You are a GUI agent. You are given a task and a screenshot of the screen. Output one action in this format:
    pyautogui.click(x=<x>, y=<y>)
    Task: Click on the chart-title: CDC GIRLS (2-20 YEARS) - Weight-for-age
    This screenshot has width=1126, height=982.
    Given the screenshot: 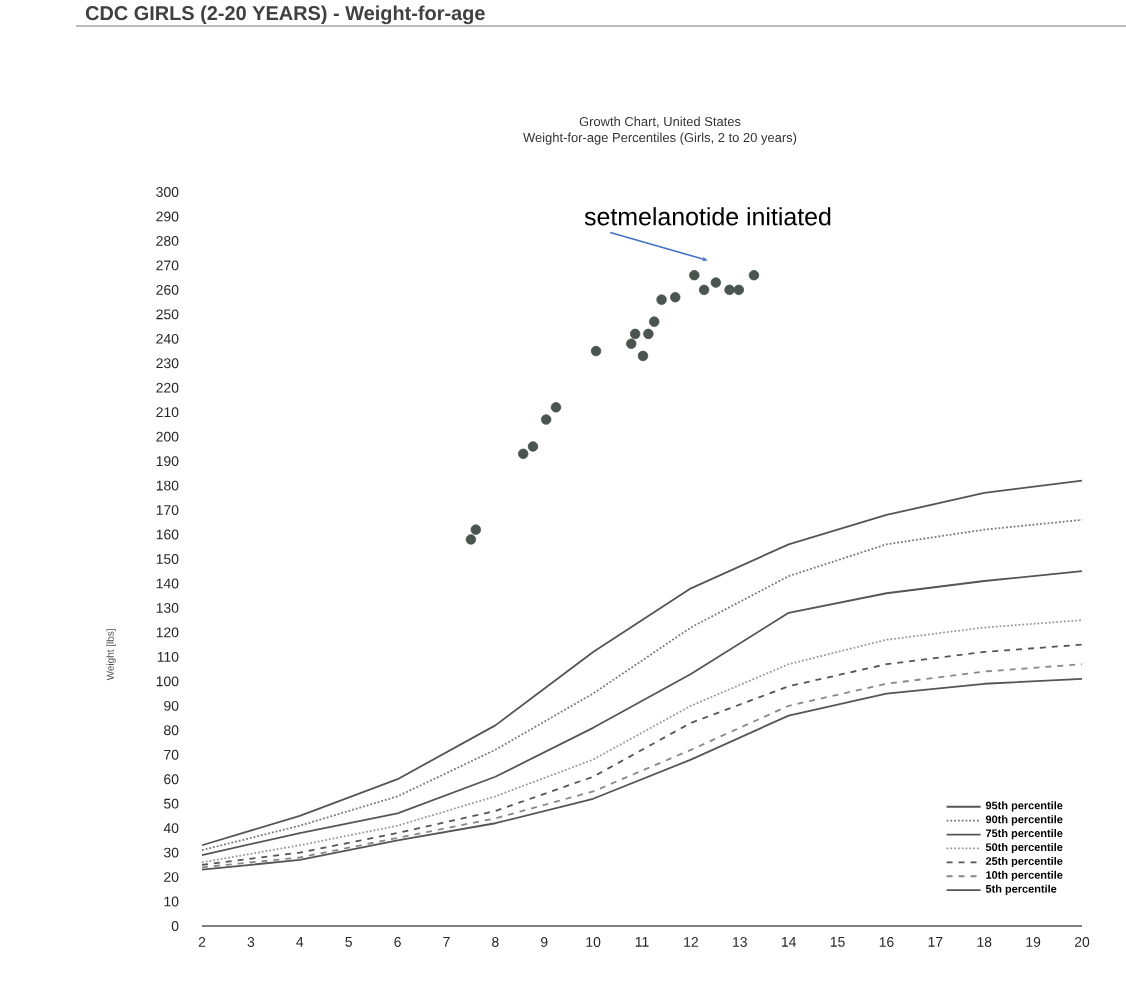 What is the action you would take?
    pyautogui.click(x=285, y=15)
    